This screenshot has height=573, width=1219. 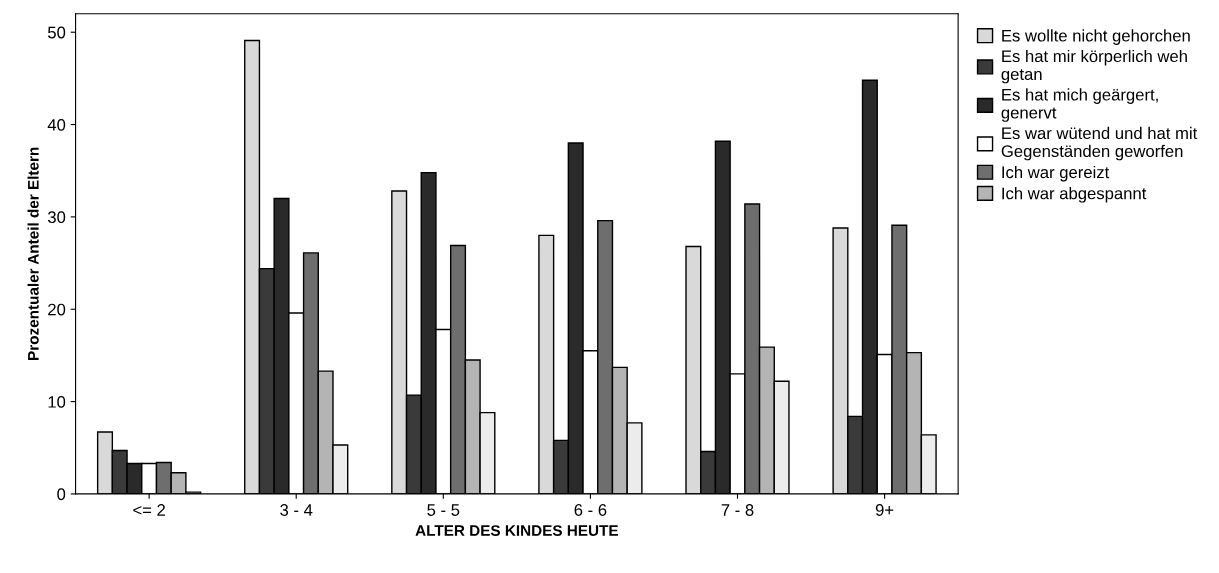 What do you see at coordinates (1096, 37) in the screenshot?
I see `legend-label: Es wollte nicht gehorchen` at bounding box center [1096, 37].